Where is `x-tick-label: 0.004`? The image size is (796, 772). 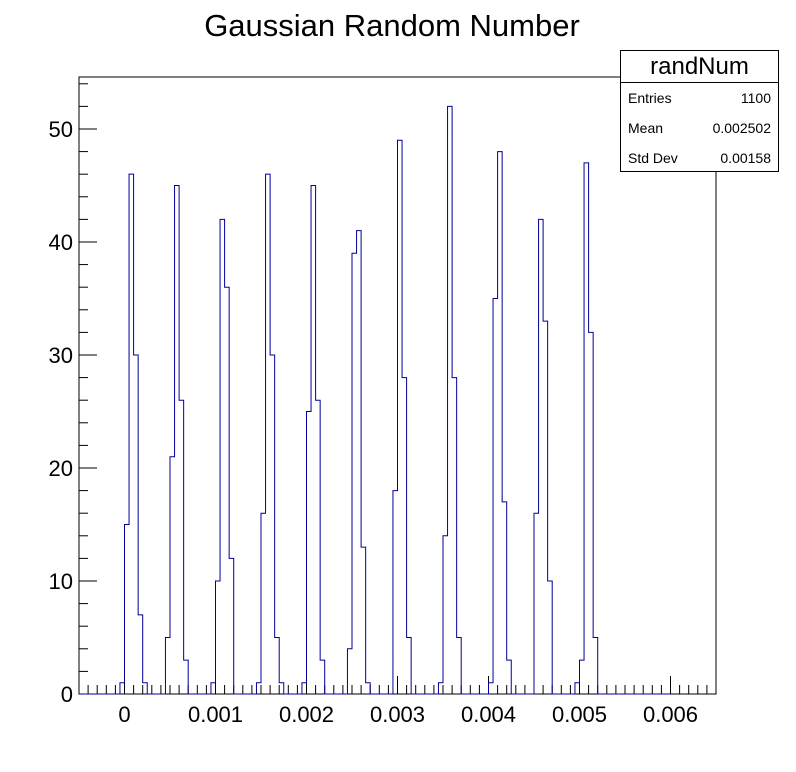 x-tick-label: 0.004 is located at coordinates (488, 714).